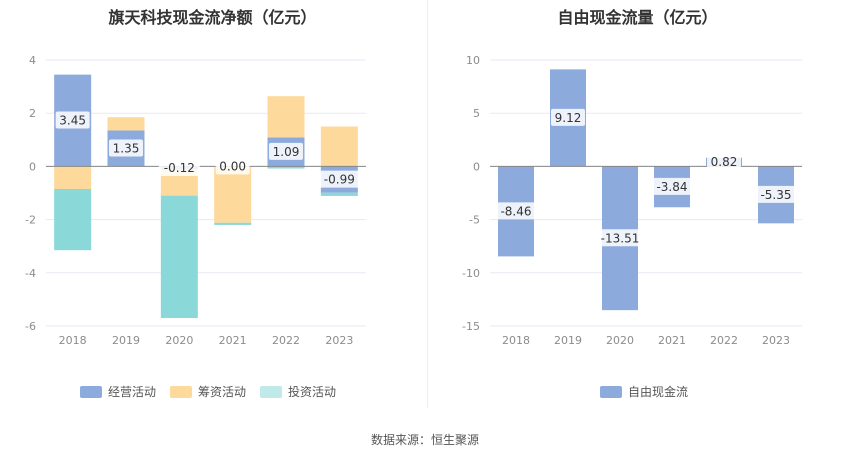  Describe the element at coordinates (658, 392) in the screenshot. I see `legend-label-fcf: 自由现金流` at that location.